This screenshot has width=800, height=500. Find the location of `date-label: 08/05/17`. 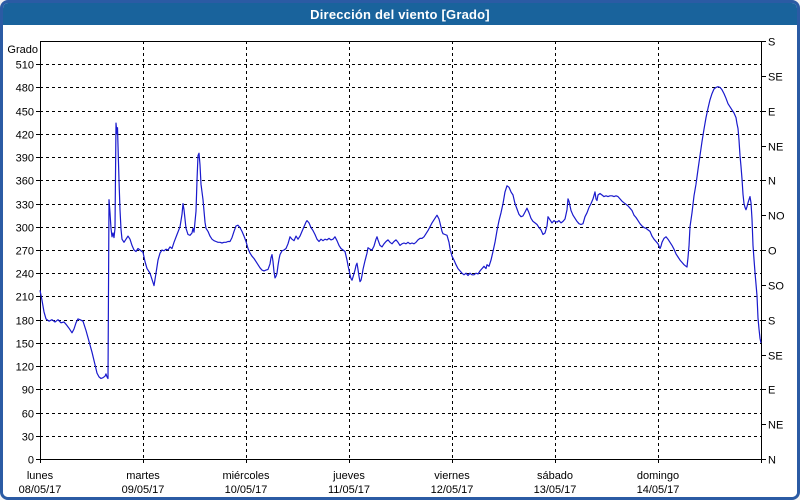

date-label: 08/05/17 is located at coordinates (40, 490).